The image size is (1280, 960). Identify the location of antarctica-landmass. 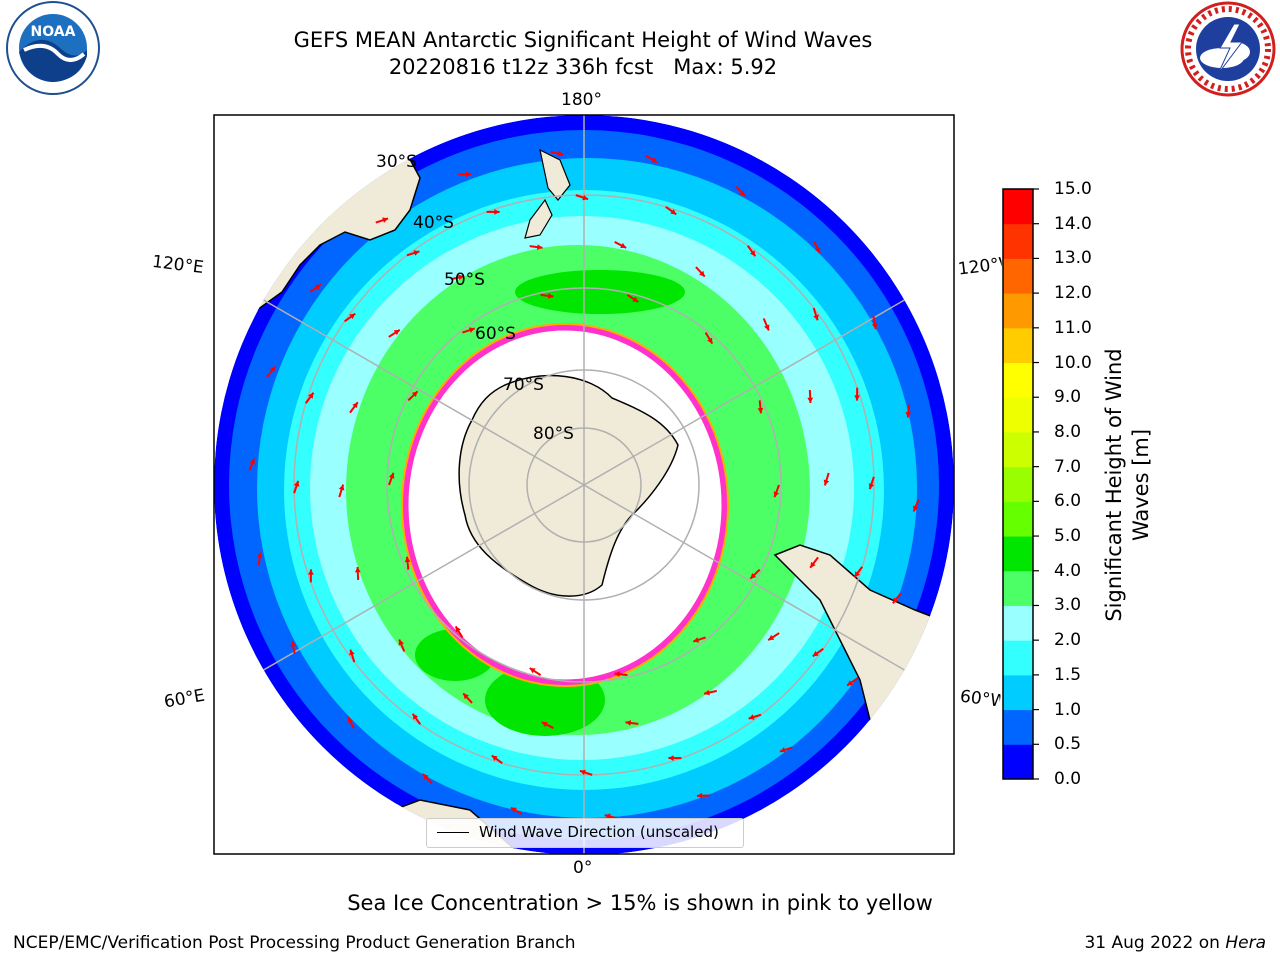
(568, 485).